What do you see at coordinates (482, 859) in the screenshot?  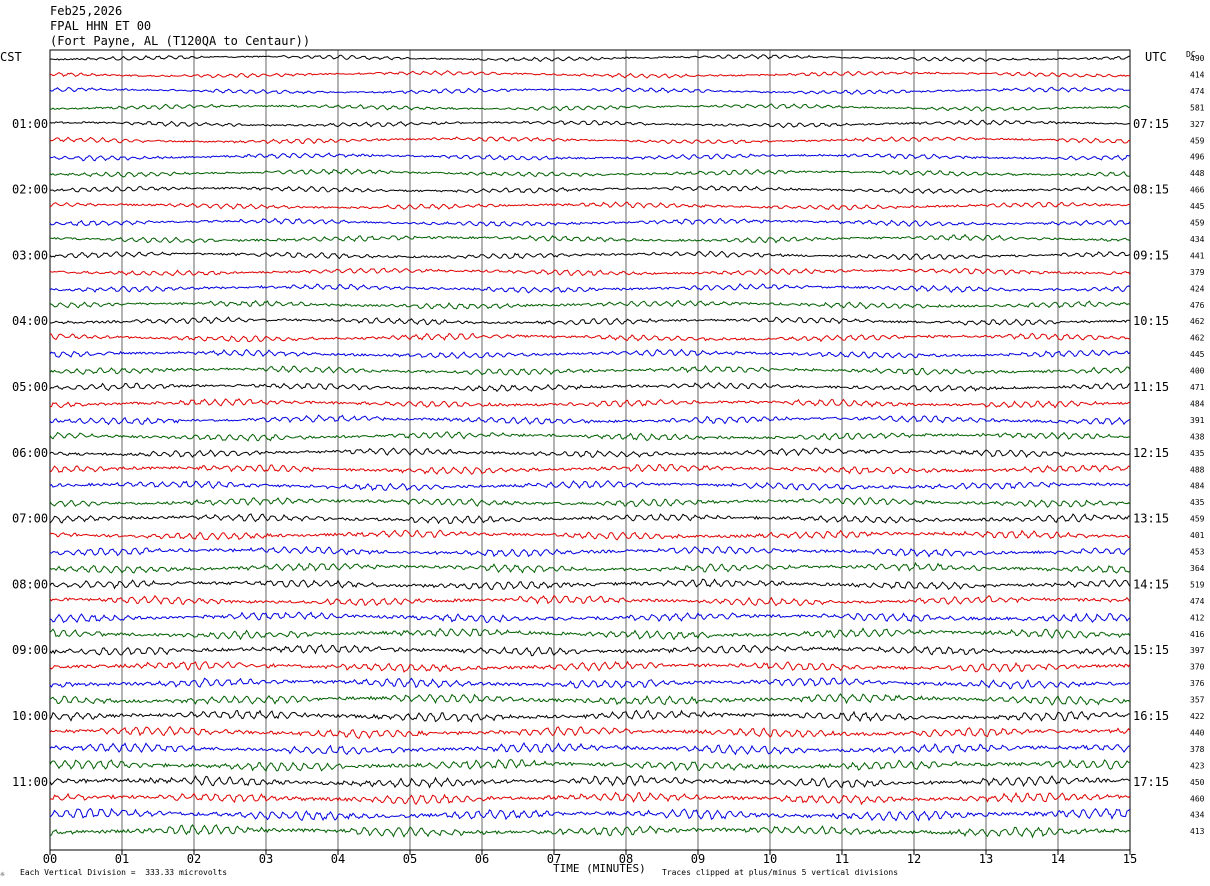 I see `x-tick-label: 06` at bounding box center [482, 859].